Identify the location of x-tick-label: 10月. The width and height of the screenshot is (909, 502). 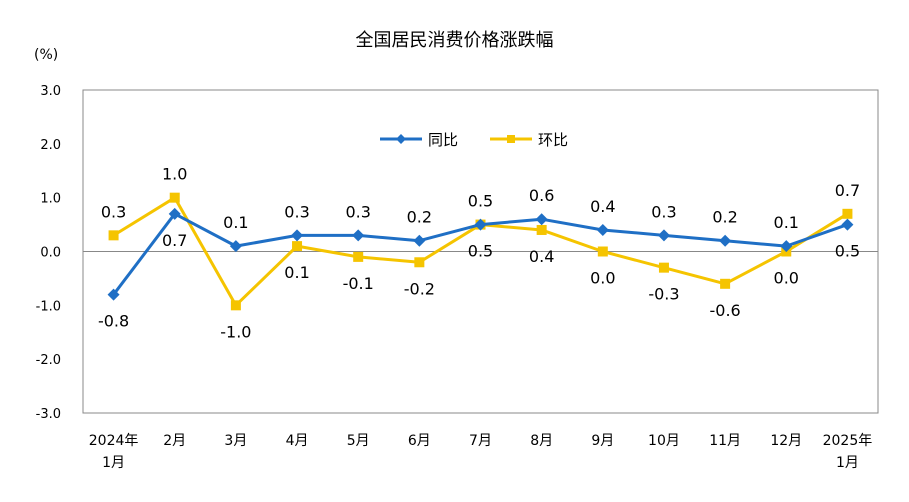
(664, 441).